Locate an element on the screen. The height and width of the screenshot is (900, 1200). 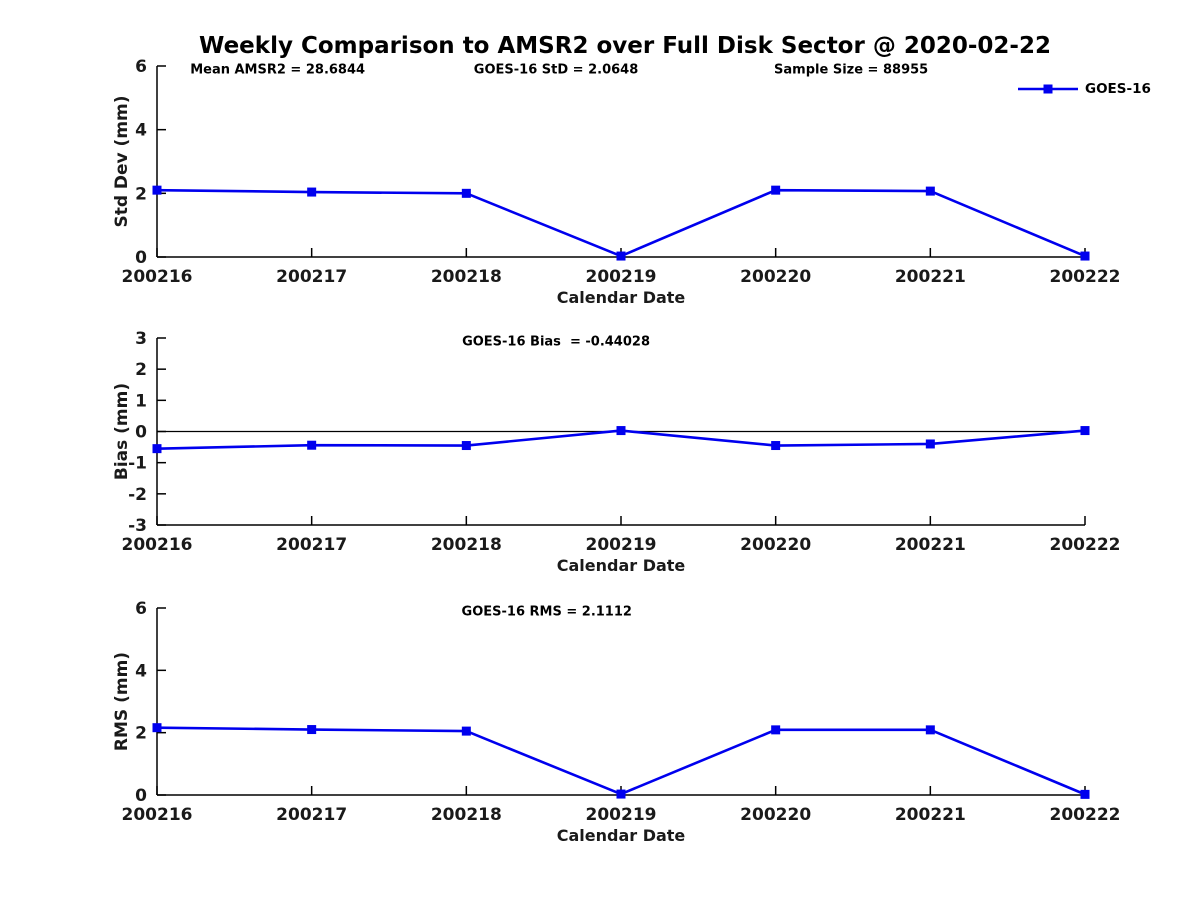
y-axis-title: RMS (mm) is located at coordinates (122, 701).